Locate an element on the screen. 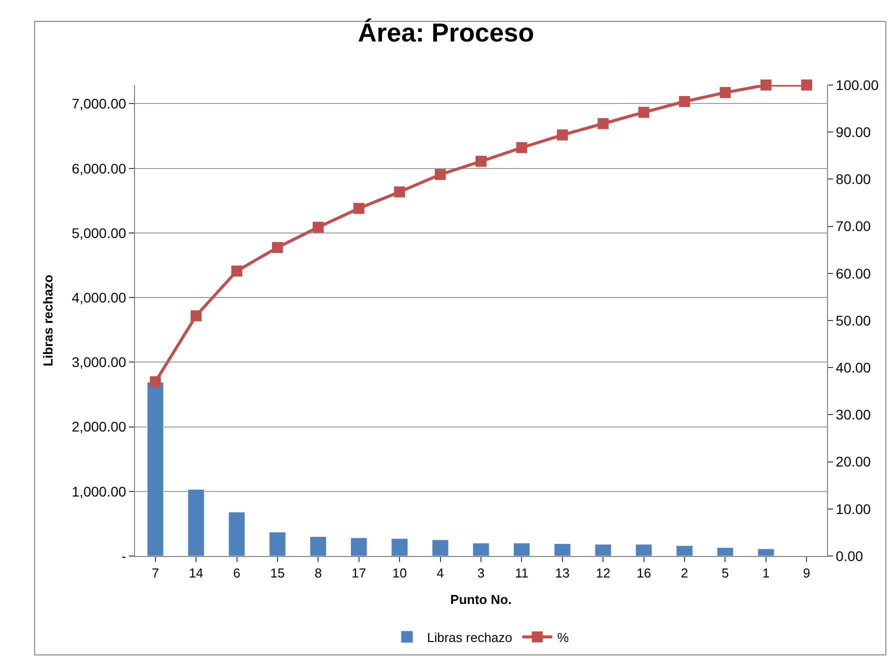 This screenshot has width=892, height=671. y-tick-label: 5,000.00 is located at coordinates (99, 232).